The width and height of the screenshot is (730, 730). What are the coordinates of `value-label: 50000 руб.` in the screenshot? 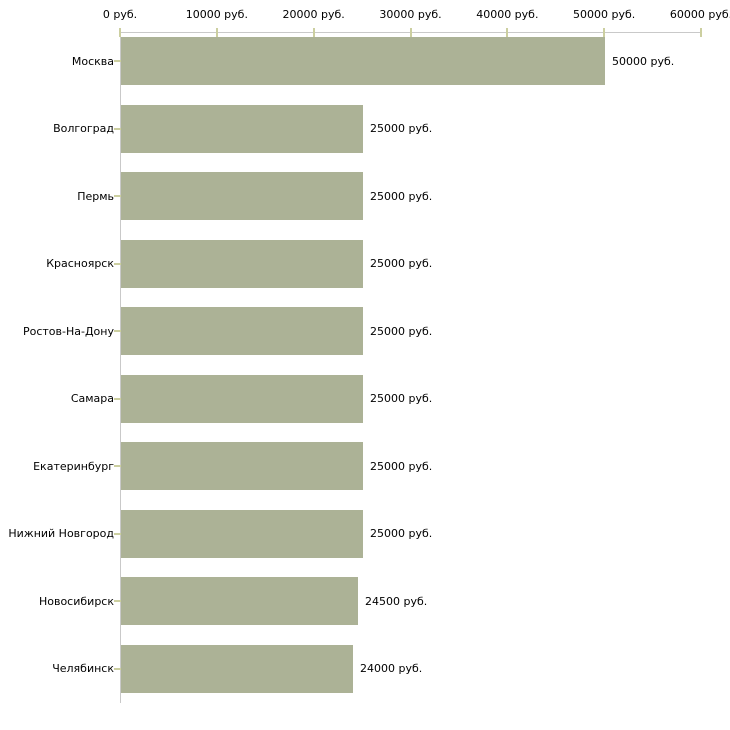 It's located at (643, 61).